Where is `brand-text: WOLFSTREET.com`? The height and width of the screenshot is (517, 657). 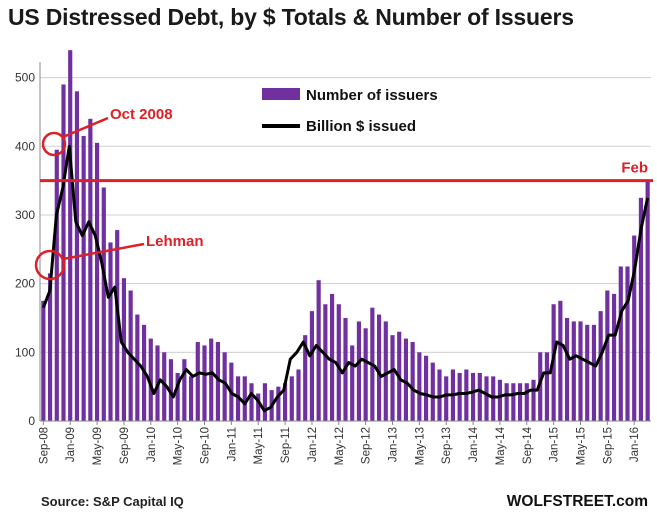 brand-text: WOLFSTREET.com is located at coordinates (577, 501).